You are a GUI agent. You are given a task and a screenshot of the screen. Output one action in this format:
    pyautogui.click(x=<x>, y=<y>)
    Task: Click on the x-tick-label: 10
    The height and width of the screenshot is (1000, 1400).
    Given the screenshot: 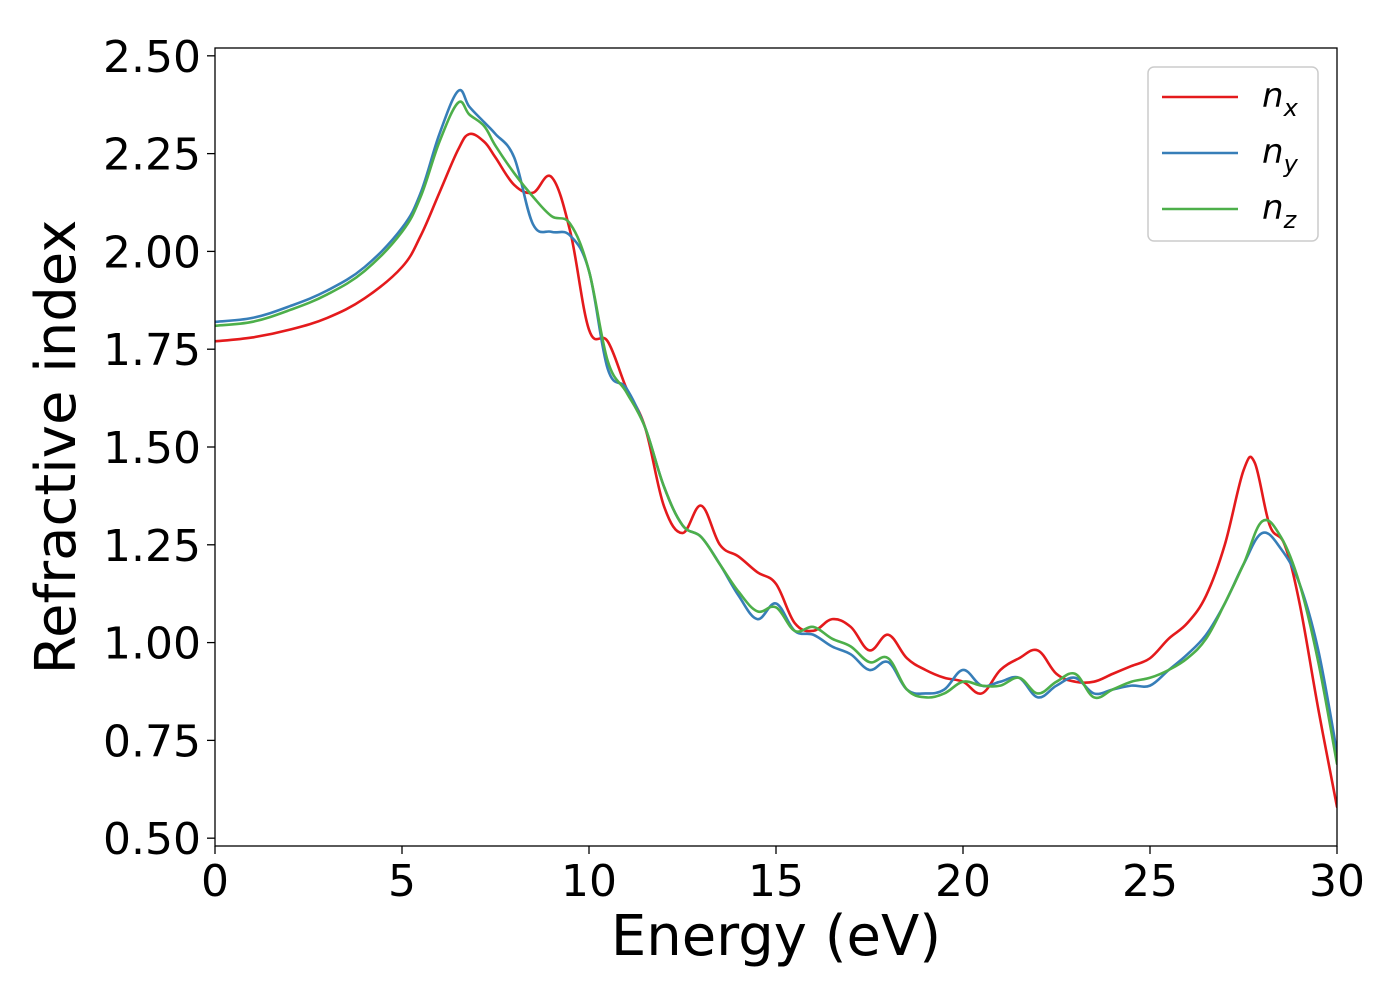 What is the action you would take?
    pyautogui.click(x=589, y=881)
    